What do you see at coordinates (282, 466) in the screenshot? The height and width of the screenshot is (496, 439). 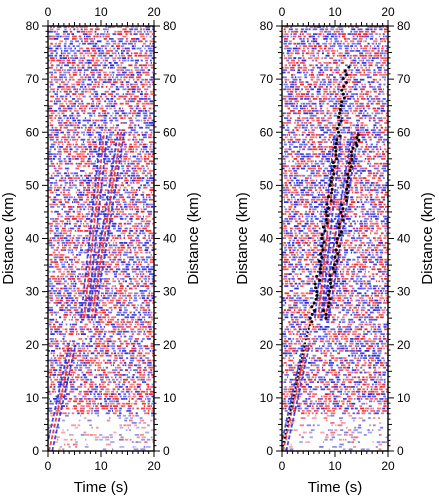 I see `x-tick-label: 0` at bounding box center [282, 466].